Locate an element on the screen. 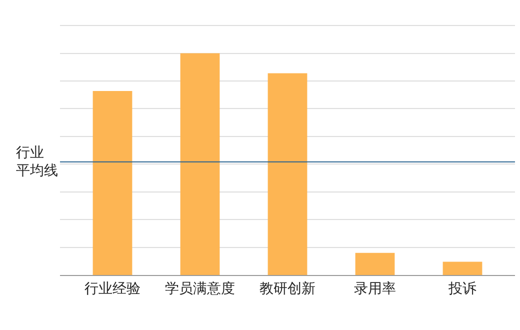 The image size is (520, 330). x-tick-label: 录用率 is located at coordinates (375, 288).